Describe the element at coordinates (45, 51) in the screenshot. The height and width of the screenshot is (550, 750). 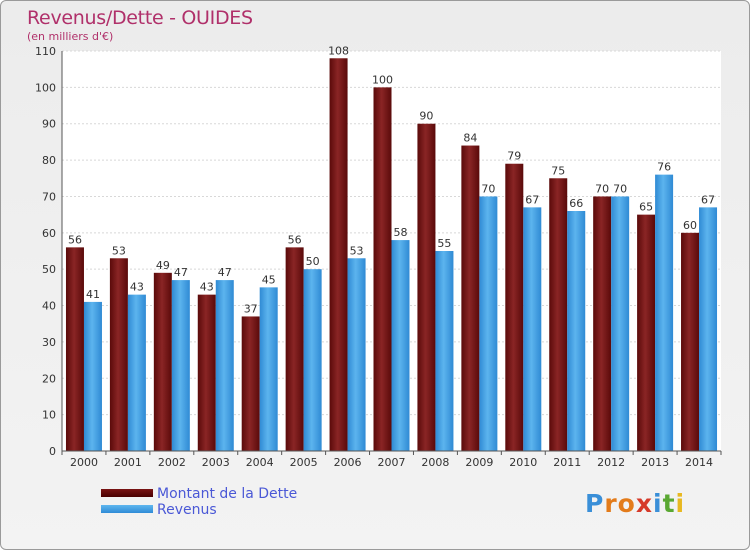
I see `y-tick-label: 110` at that location.